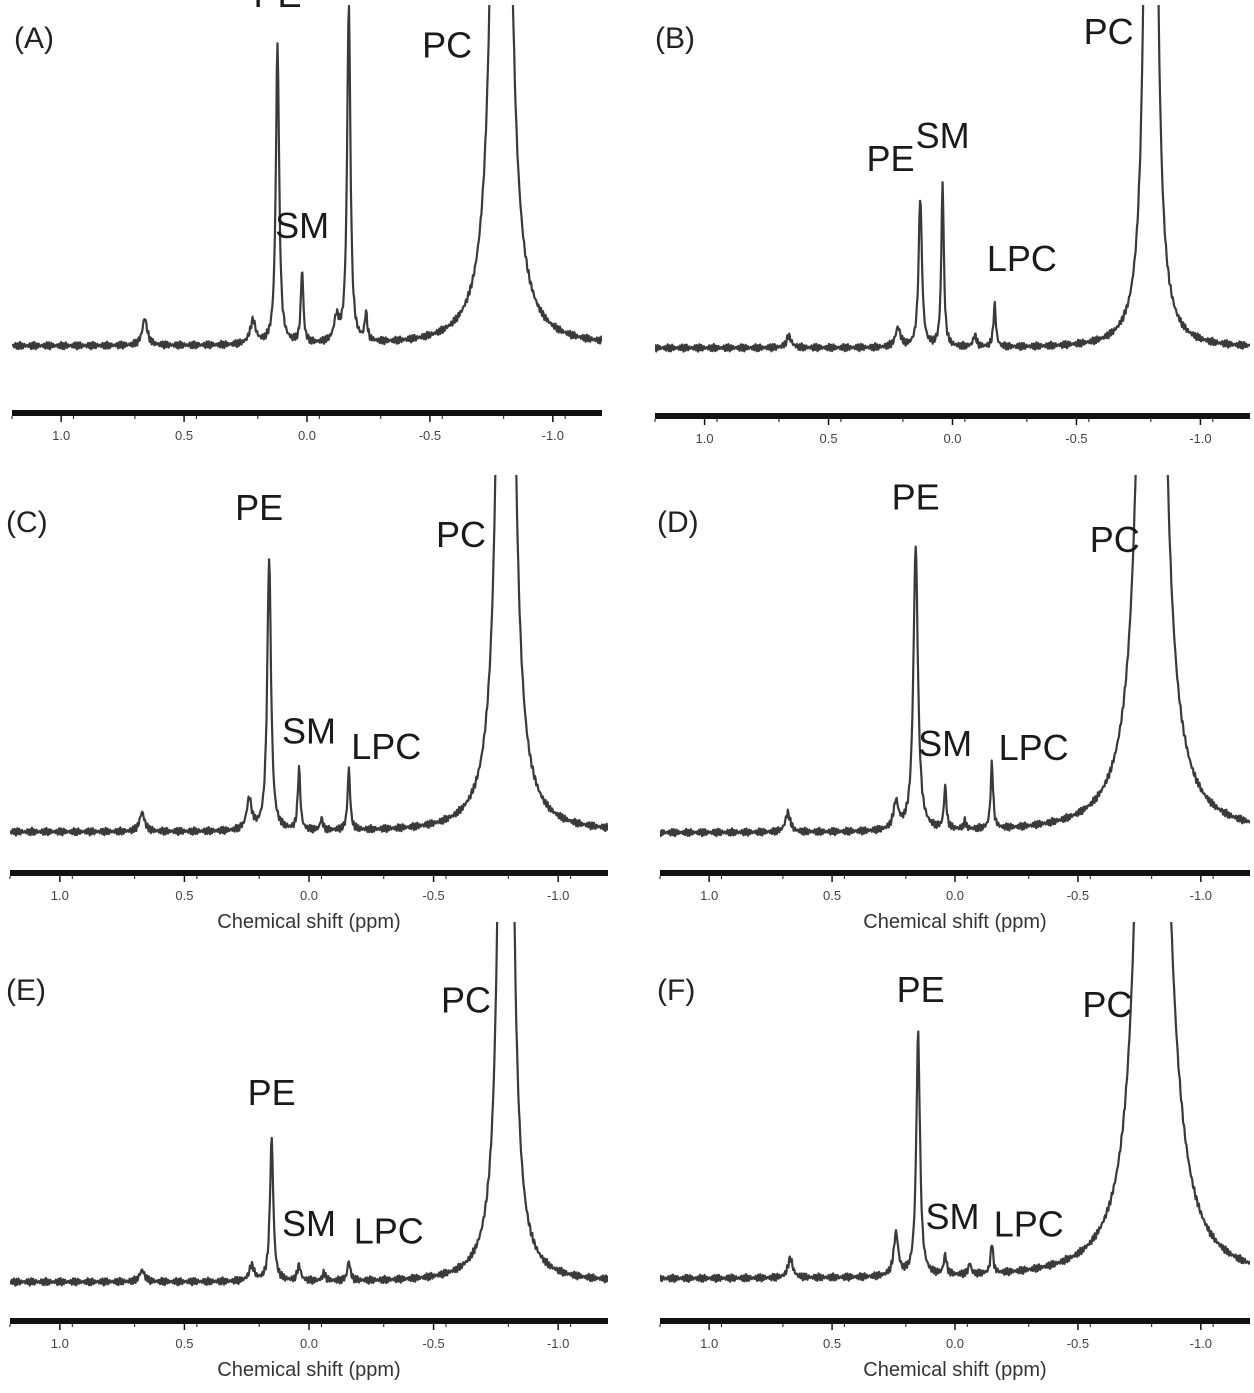  Describe the element at coordinates (678, 522) in the screenshot. I see `panel-label: (D)` at that location.